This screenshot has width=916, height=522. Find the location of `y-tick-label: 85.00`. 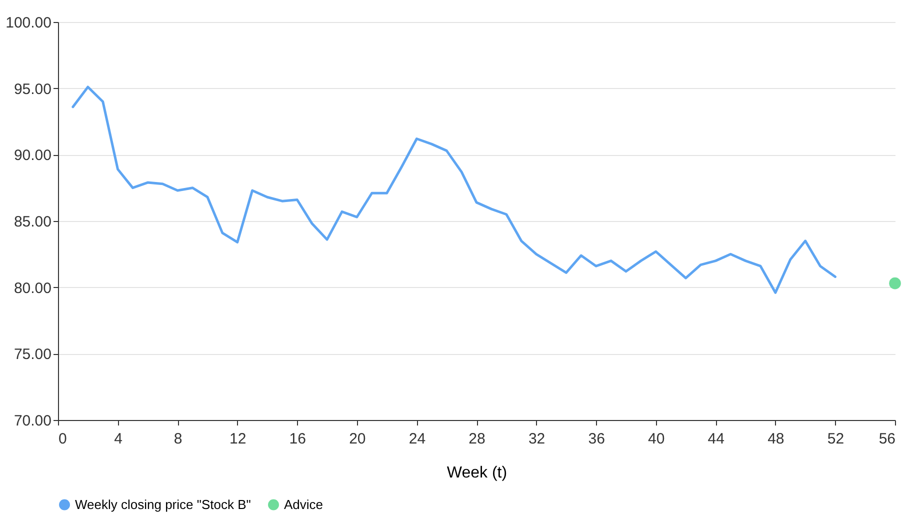

y-tick-label: 85.00 is located at coordinates (33, 222).